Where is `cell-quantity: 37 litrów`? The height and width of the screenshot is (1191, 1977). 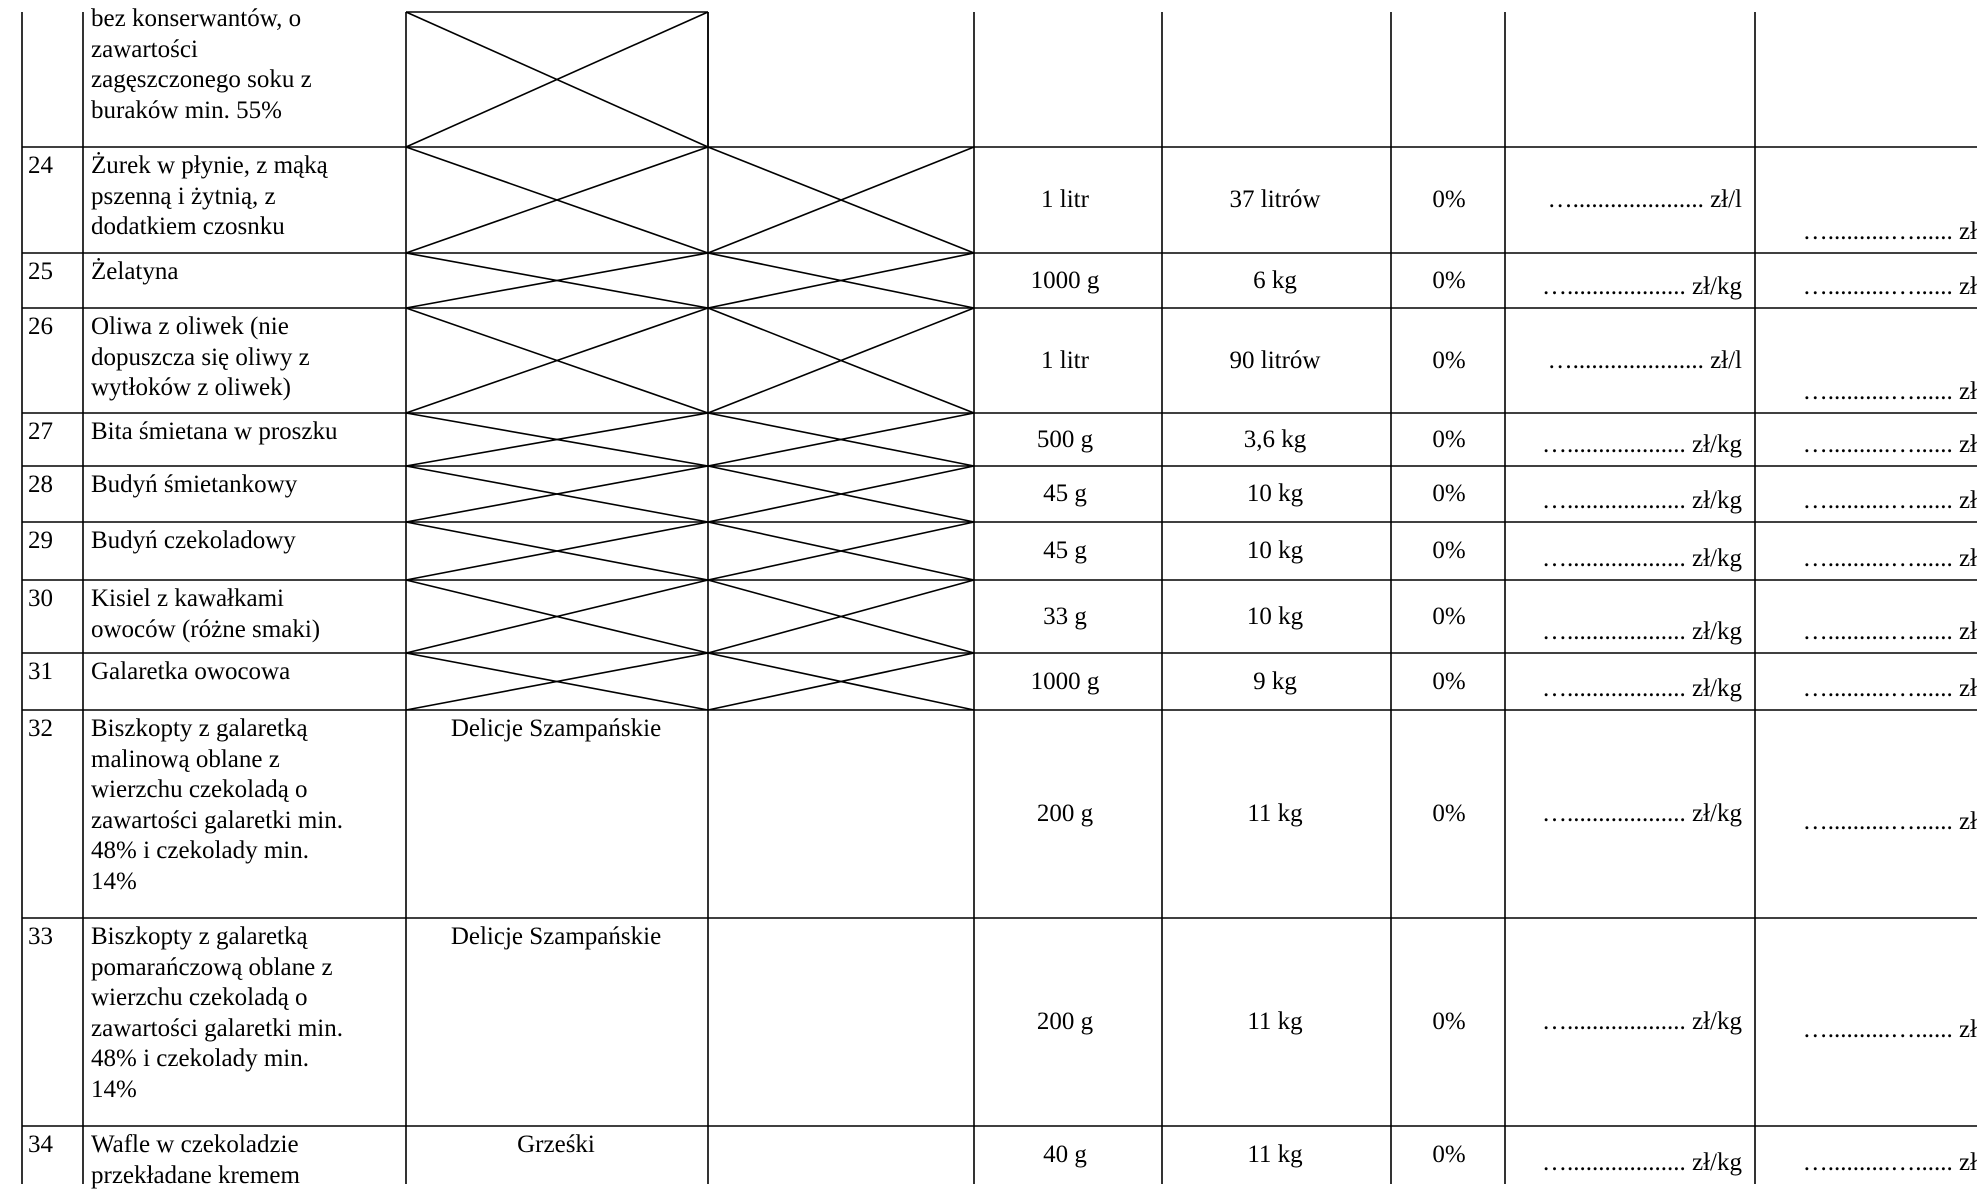
cell-quantity: 37 litrów is located at coordinates (1275, 199).